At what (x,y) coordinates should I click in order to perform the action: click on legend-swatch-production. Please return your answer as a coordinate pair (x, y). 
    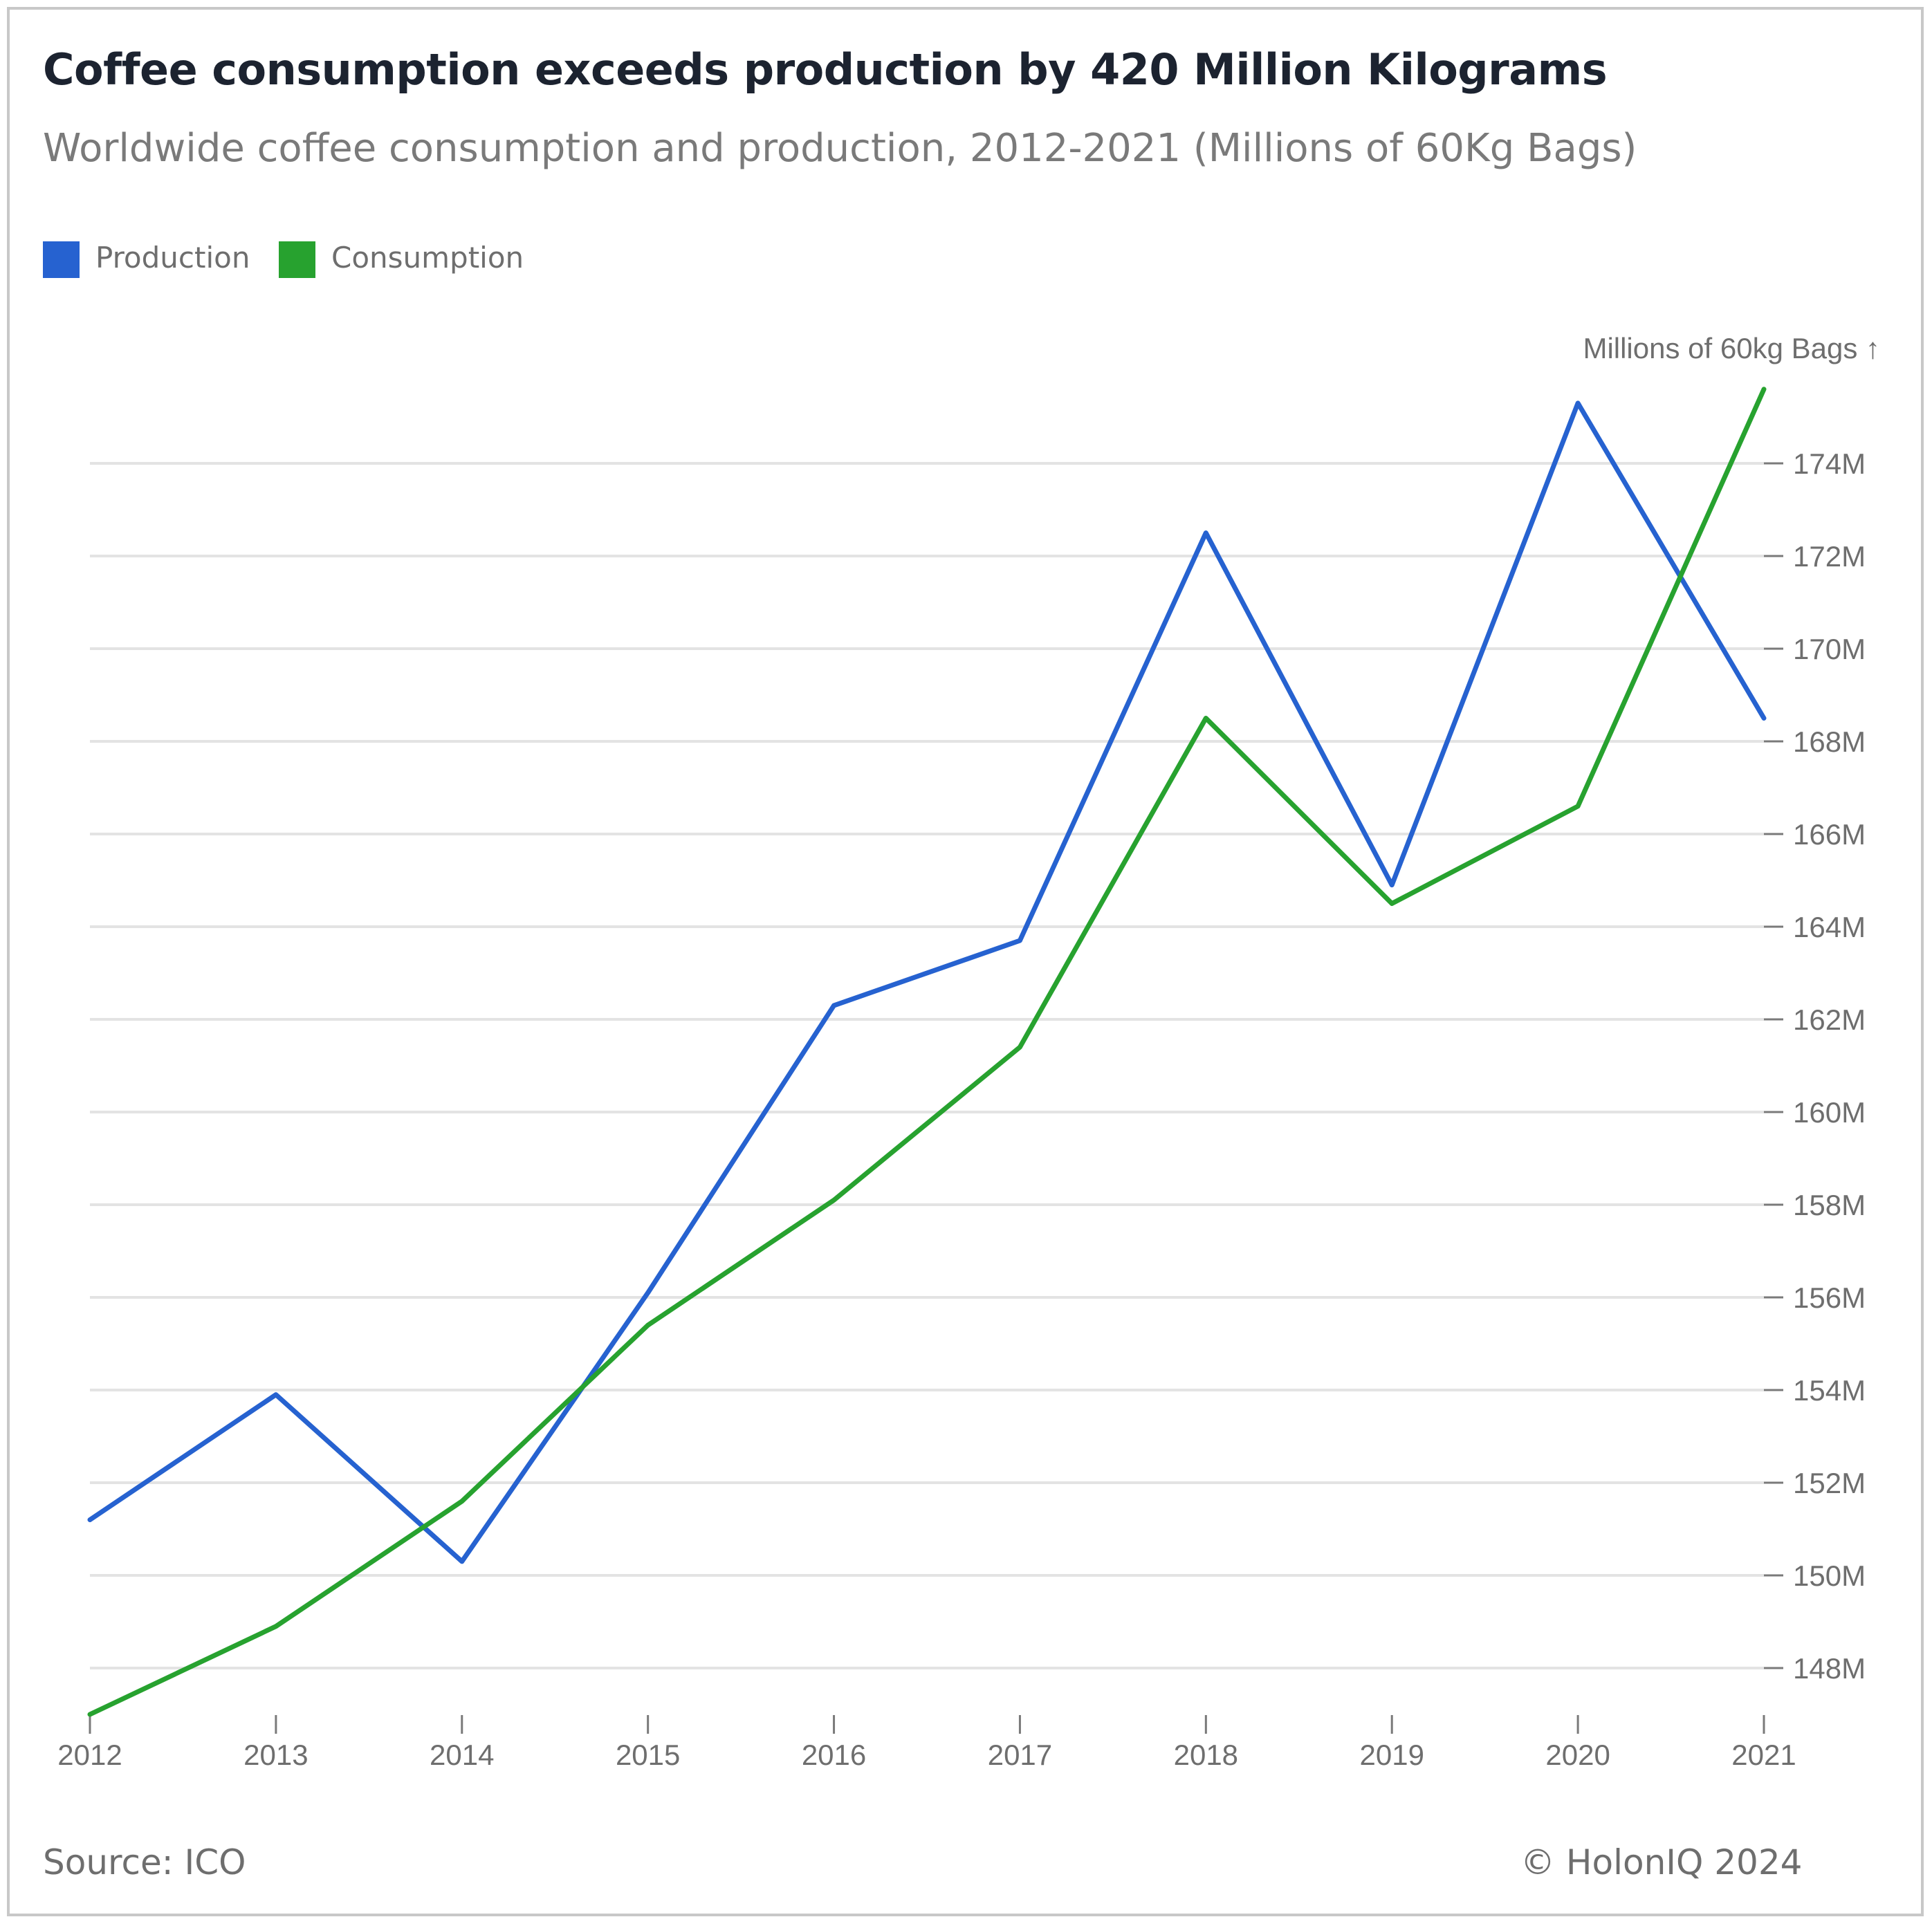
    Looking at the image, I should click on (61, 259).